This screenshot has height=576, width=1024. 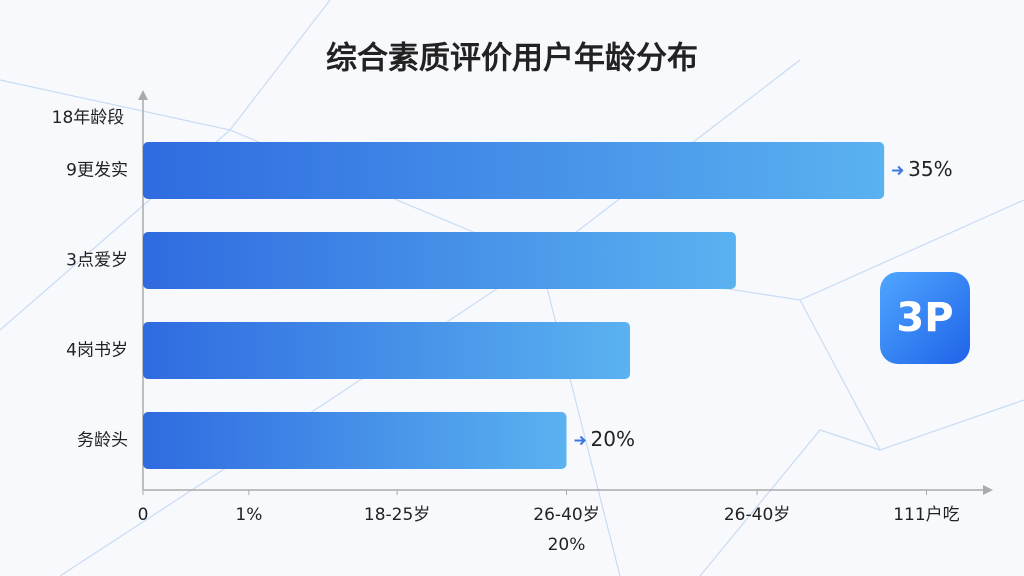 I want to click on category-label: 4岗书岁, so click(x=97, y=351).